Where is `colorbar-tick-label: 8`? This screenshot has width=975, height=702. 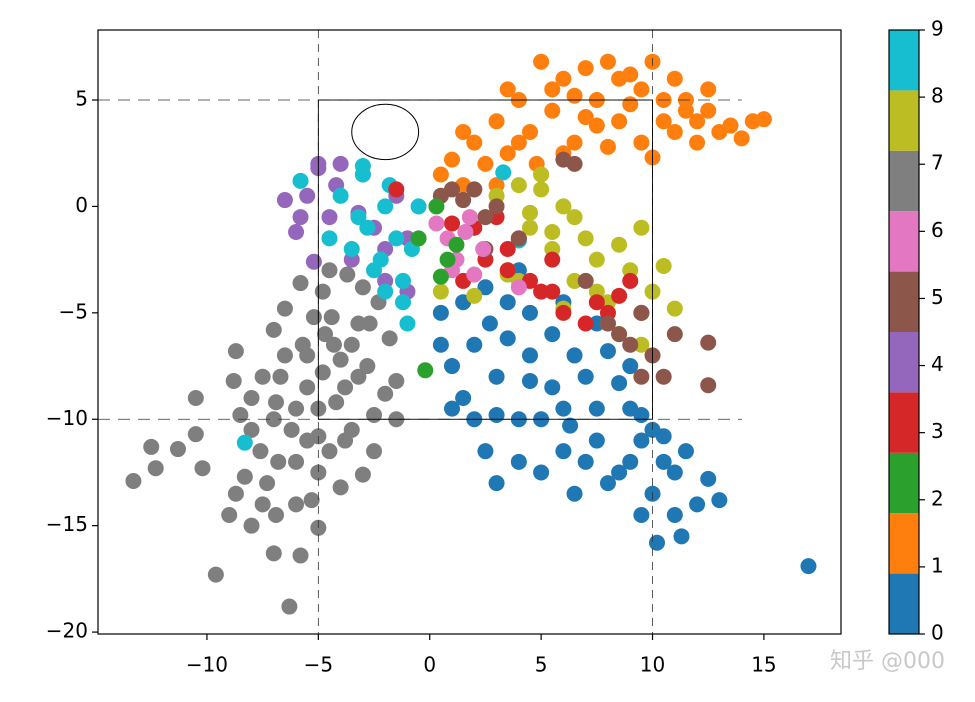 colorbar-tick-label: 8 is located at coordinates (937, 96).